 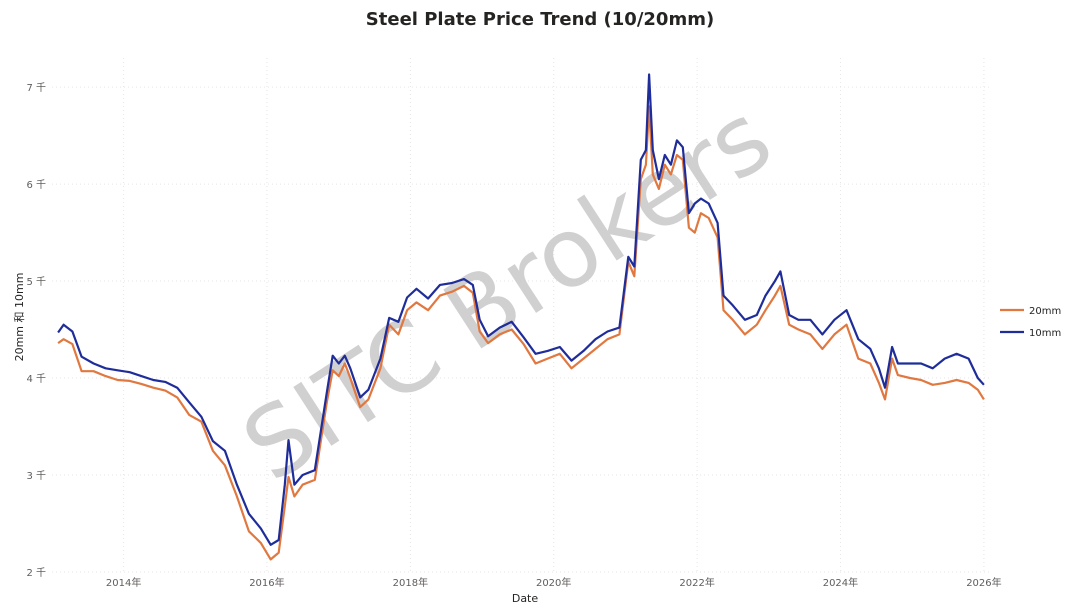 What do you see at coordinates (1030, 322) in the screenshot?
I see `legend: 20mm 10mm` at bounding box center [1030, 322].